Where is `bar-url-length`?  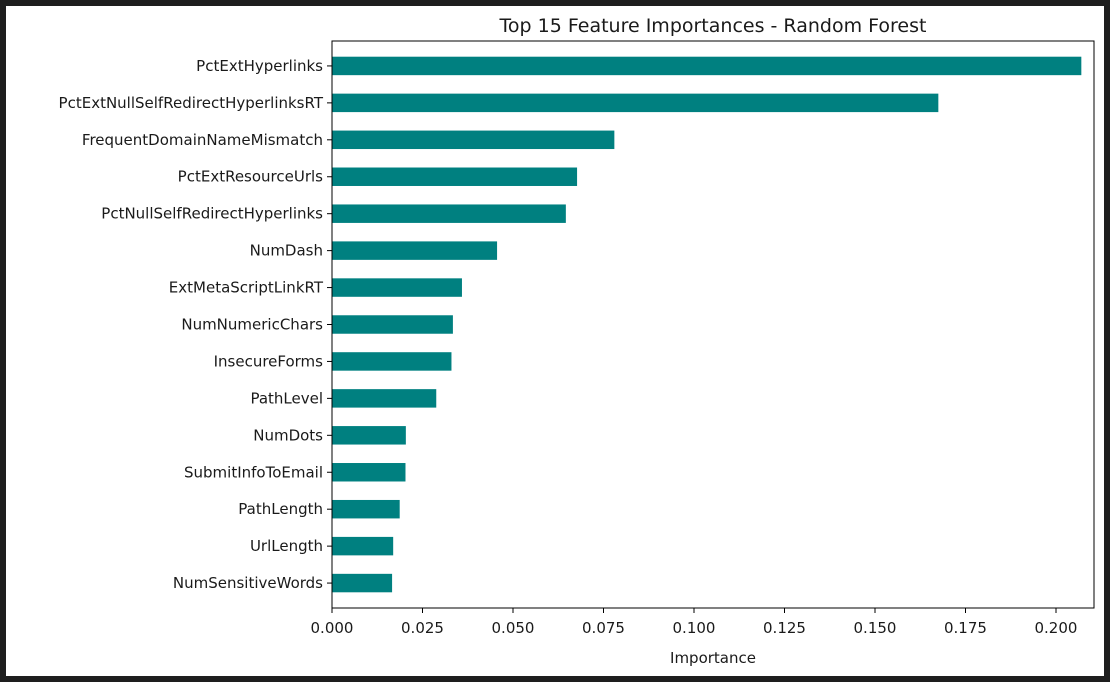 bar-url-length is located at coordinates (363, 546).